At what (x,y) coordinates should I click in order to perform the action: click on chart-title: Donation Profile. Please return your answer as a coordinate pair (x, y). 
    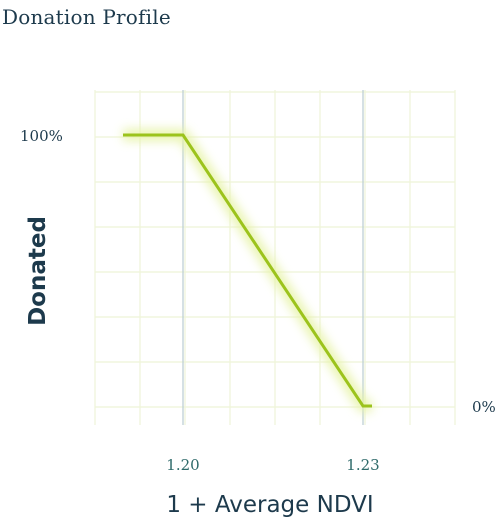
    Looking at the image, I should click on (86, 17).